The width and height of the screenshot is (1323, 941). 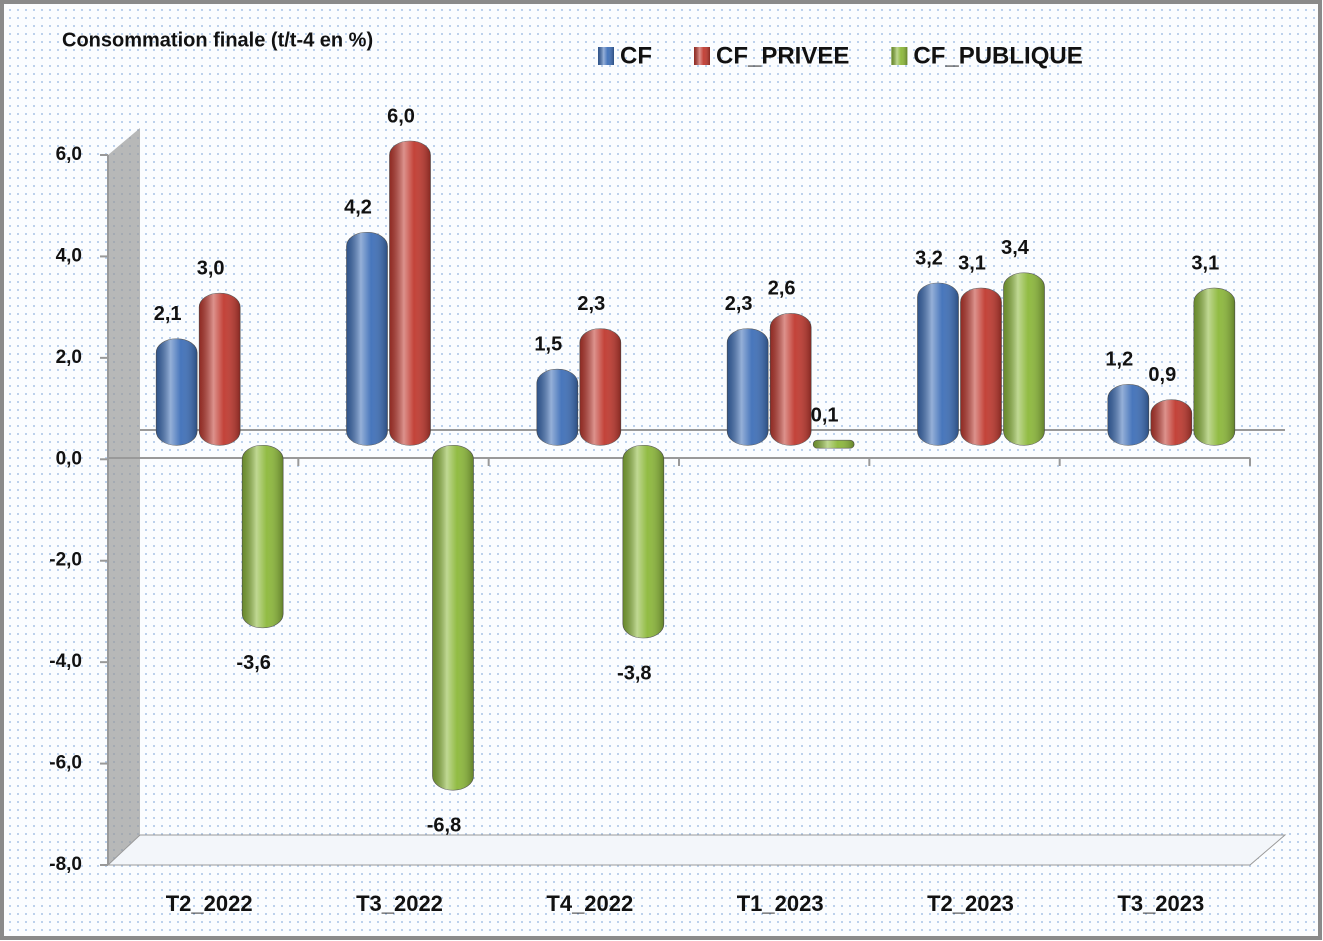 What do you see at coordinates (444, 825) in the screenshot?
I see `value-label: -6,8` at bounding box center [444, 825].